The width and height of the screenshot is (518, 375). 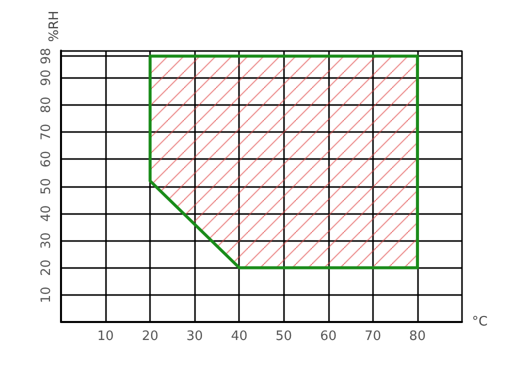 I want to click on y-tick-label: 70, so click(x=46, y=132).